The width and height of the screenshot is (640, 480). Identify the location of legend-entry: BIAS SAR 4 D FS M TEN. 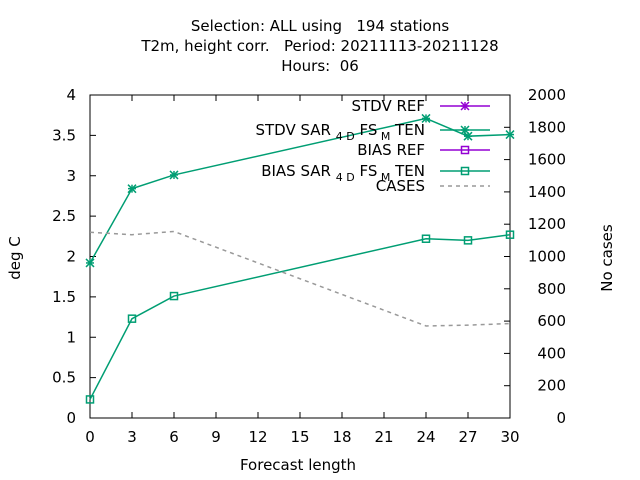
(375, 173).